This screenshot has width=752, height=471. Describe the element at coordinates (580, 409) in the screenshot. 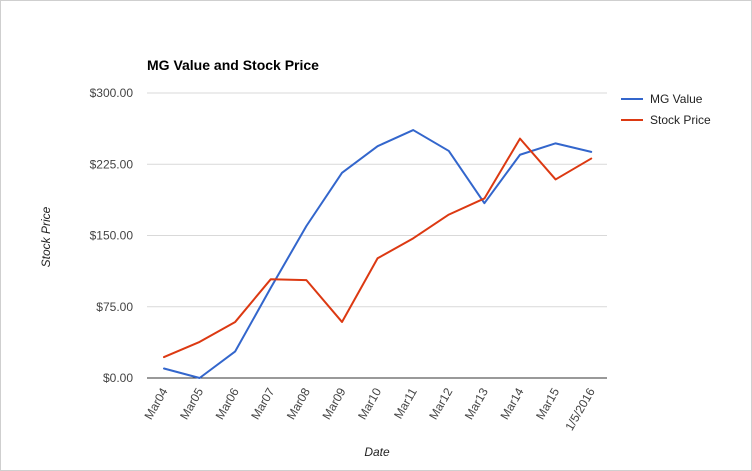

I see `x-tick-label: 1/5/2016` at that location.